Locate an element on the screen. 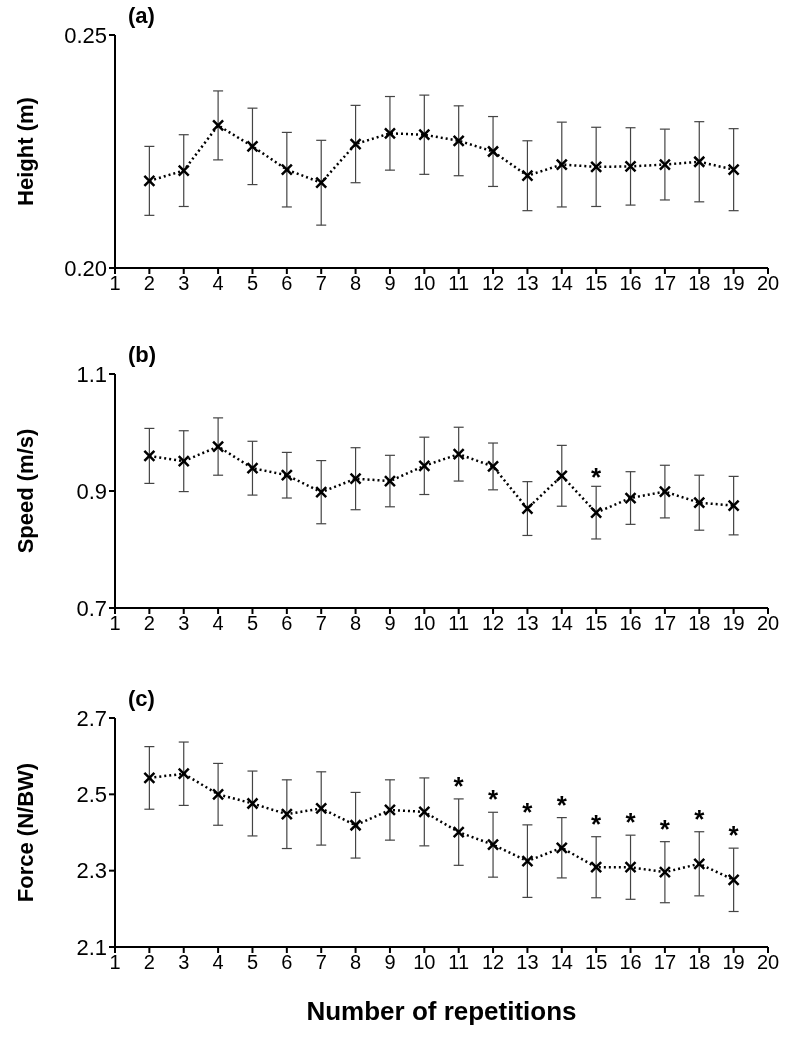  y-tick-label: 0.9 is located at coordinates (91, 491).